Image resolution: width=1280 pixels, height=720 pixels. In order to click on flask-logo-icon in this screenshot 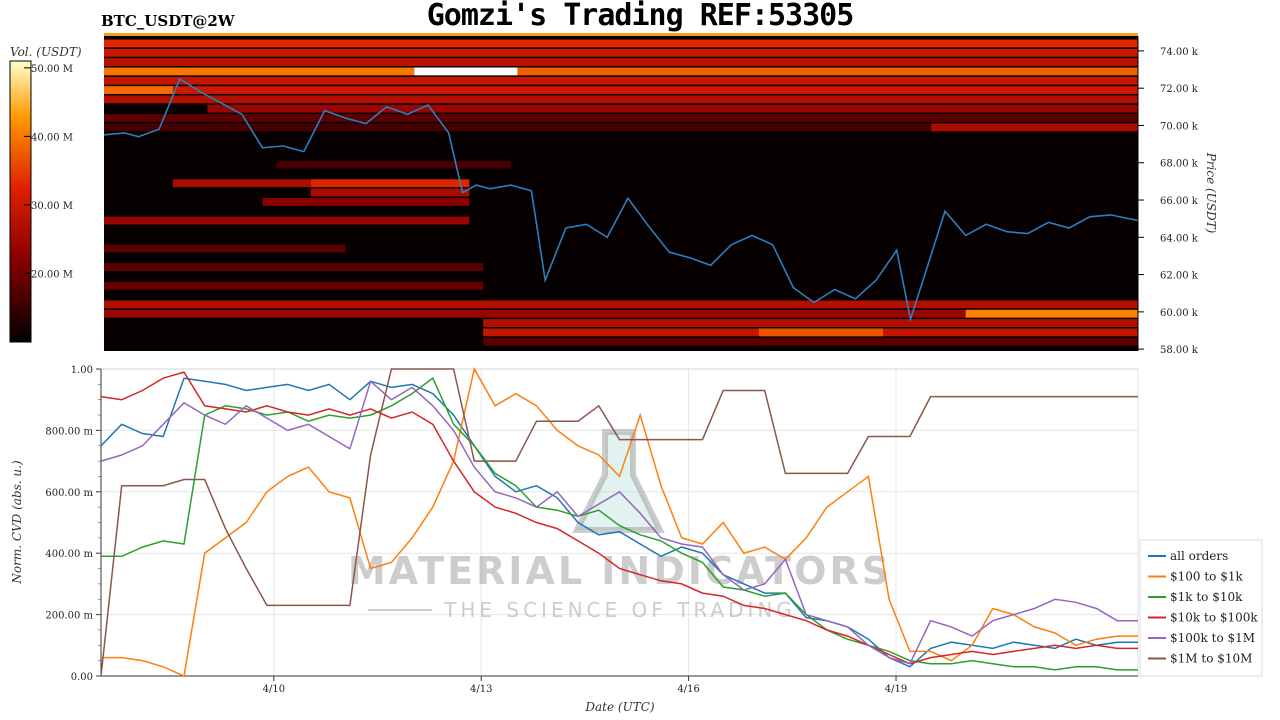, I will do `click(618, 481)`.